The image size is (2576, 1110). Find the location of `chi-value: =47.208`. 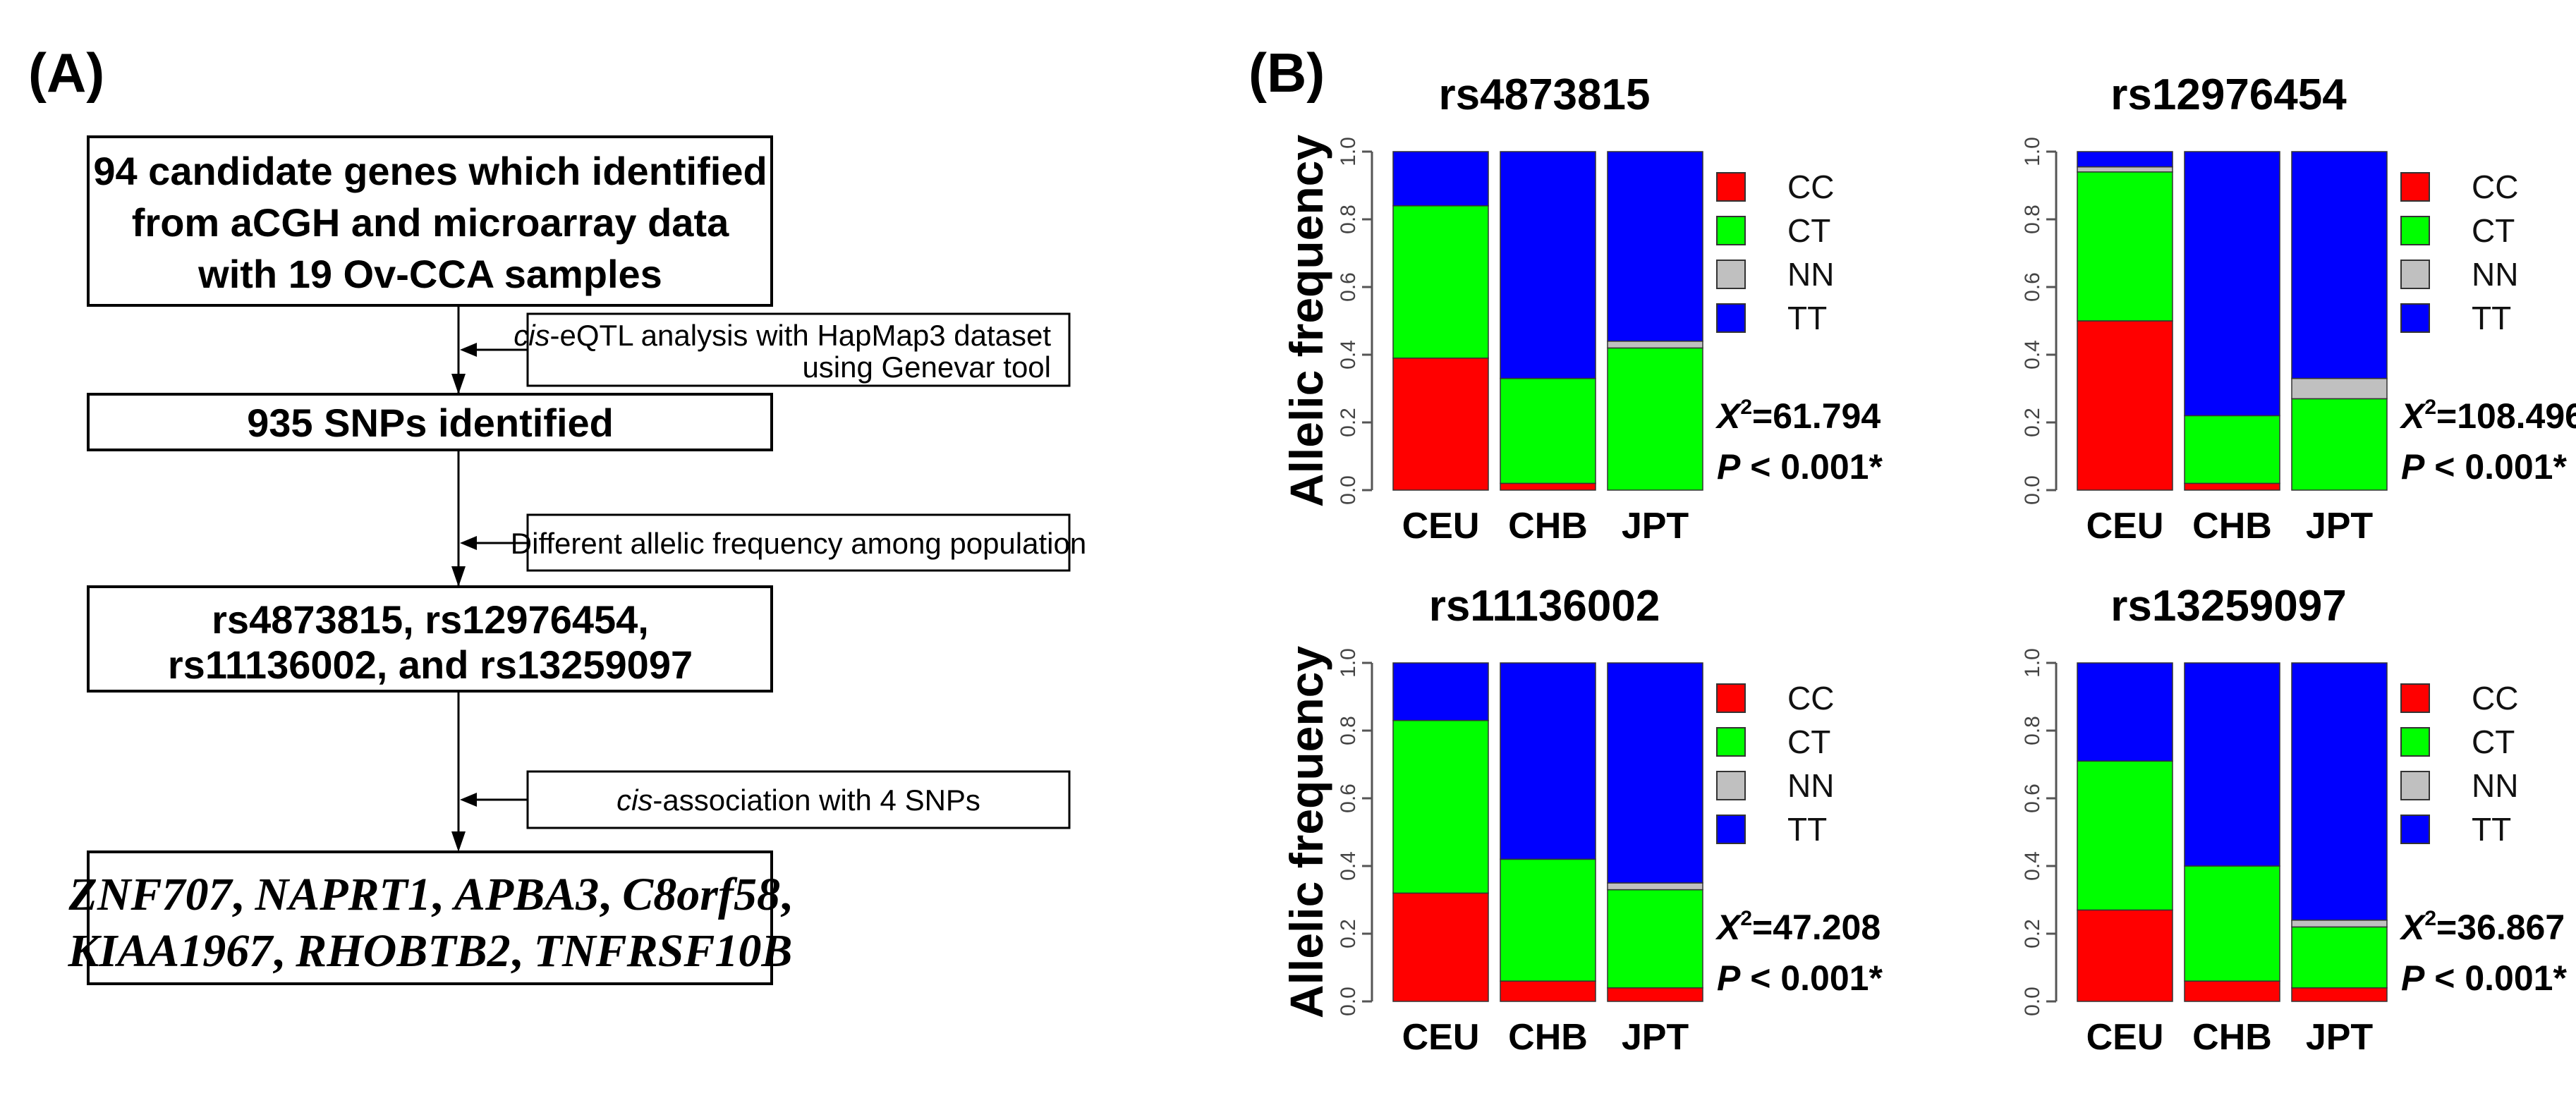

chi-value: =47.208 is located at coordinates (1816, 927).